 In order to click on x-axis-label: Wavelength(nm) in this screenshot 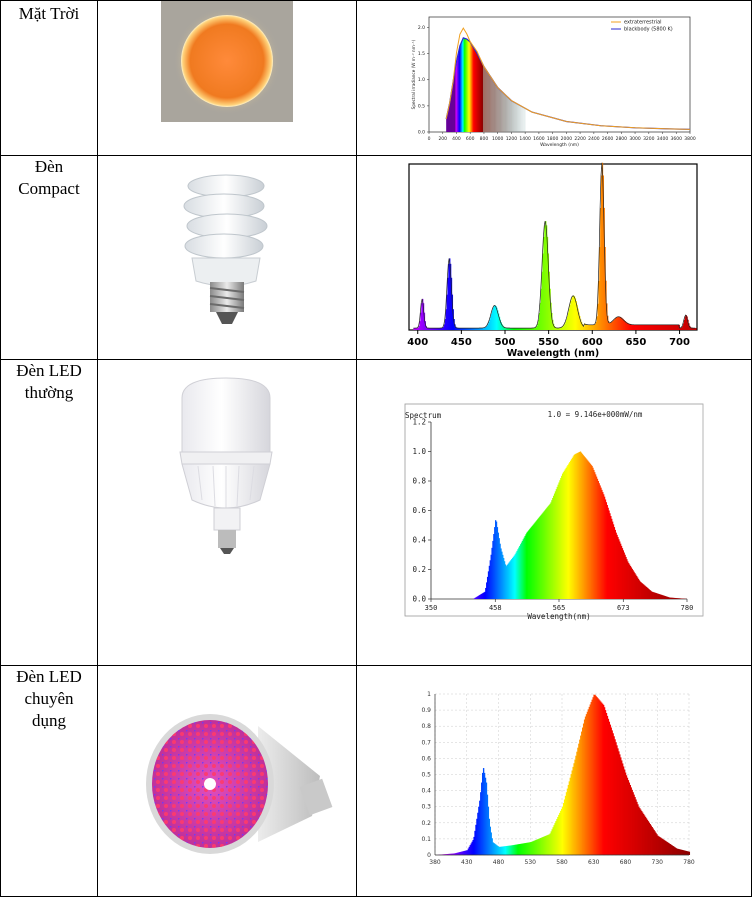, I will do `click(558, 616)`.